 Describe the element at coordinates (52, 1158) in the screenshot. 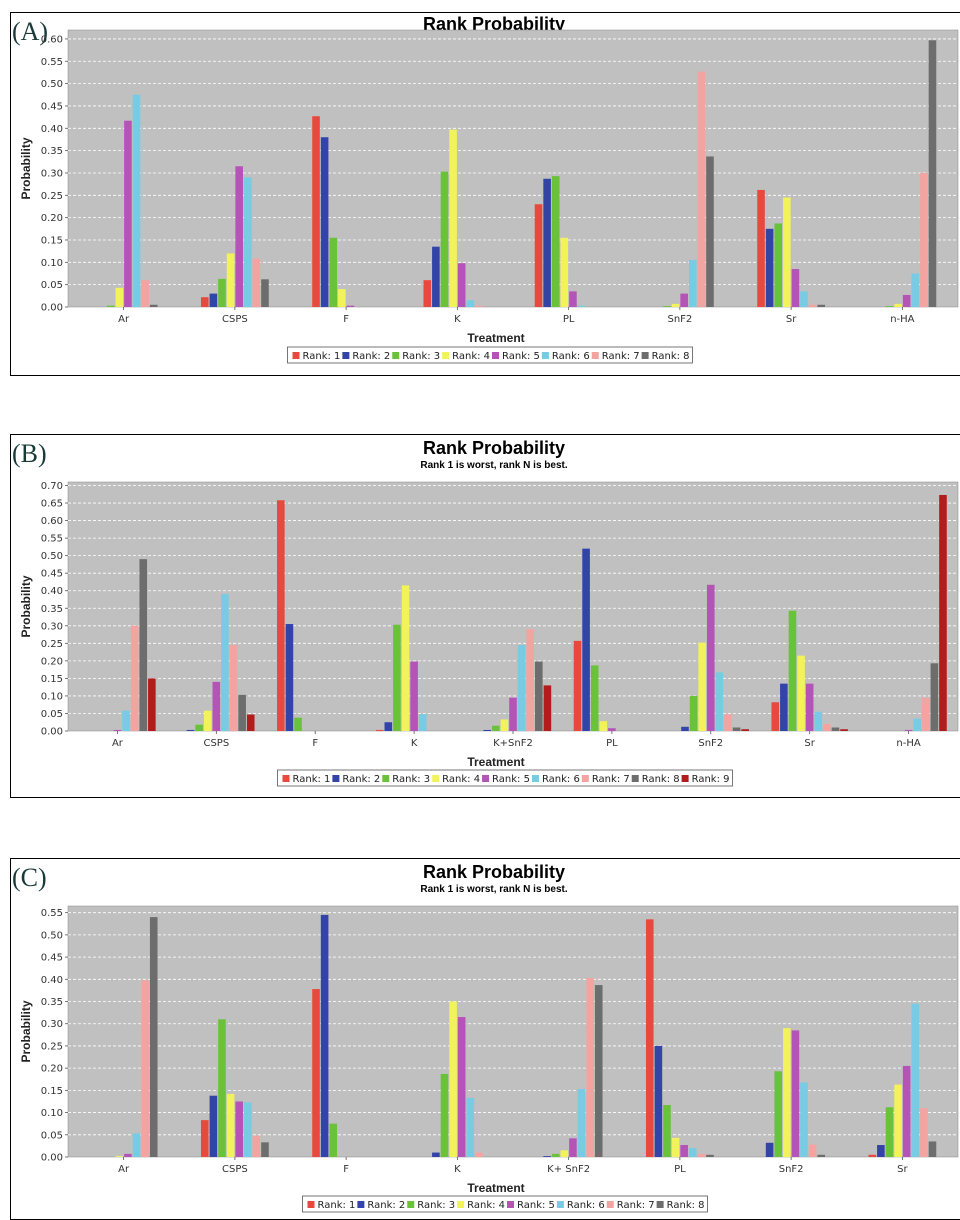

I see `y-tick-label: 0.00` at that location.